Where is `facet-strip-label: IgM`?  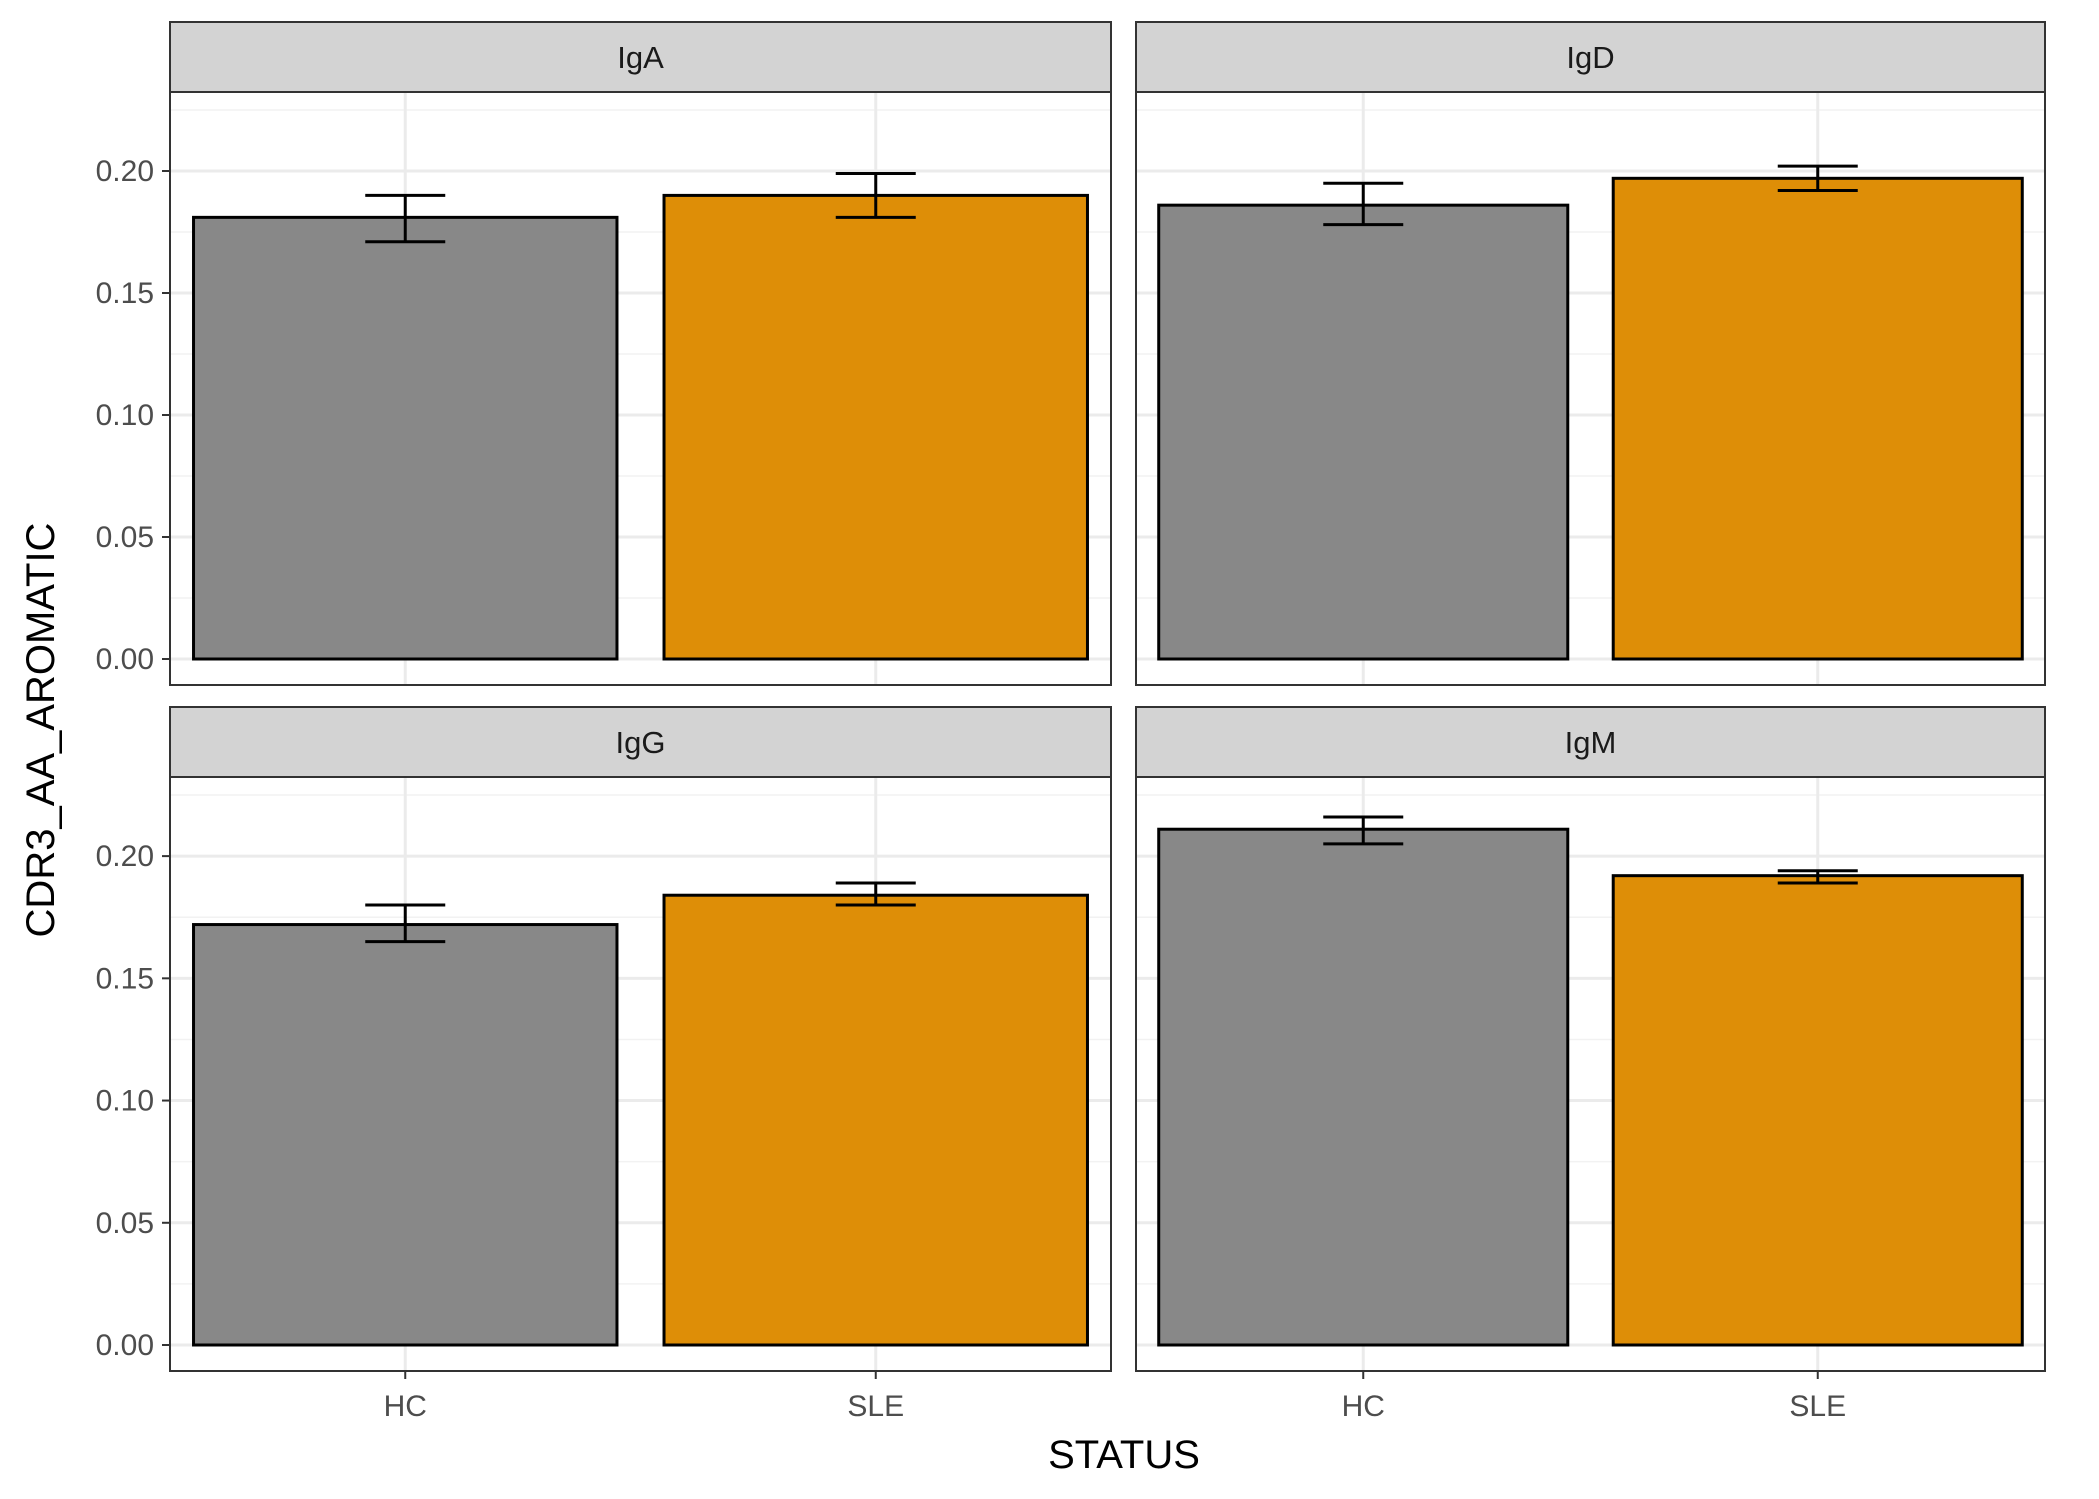 facet-strip-label: IgM is located at coordinates (1591, 742).